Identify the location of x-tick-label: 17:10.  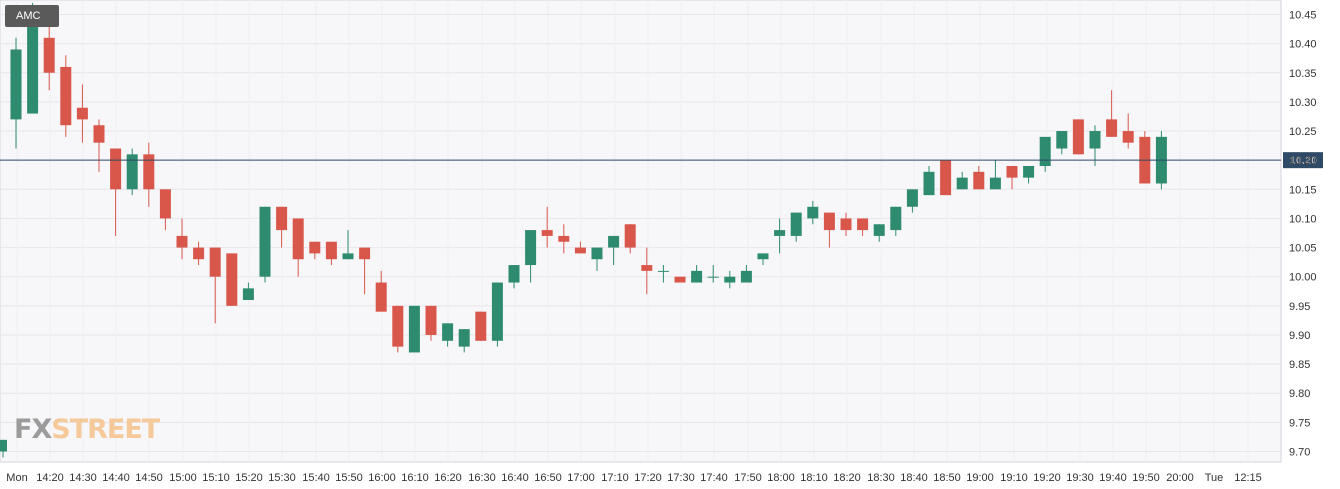
(615, 478).